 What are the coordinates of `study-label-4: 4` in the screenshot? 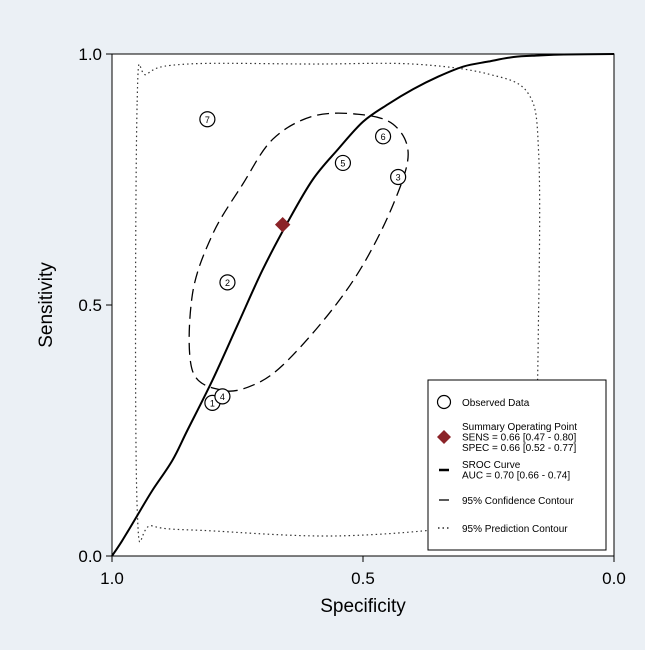 It's located at (222, 397).